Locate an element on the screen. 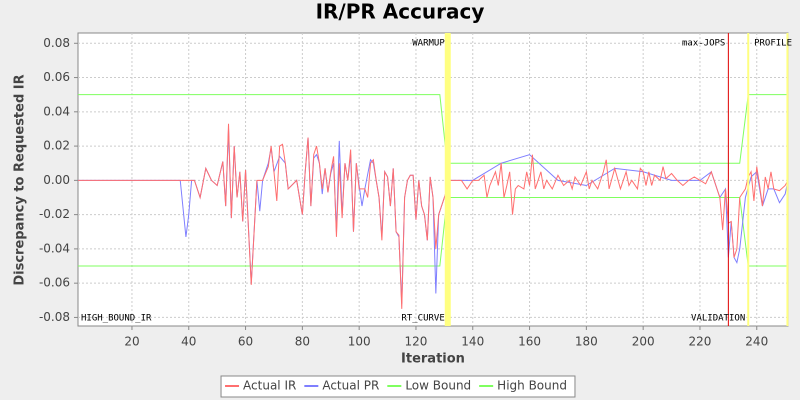 This screenshot has width=800, height=400. y-tick-label: -0.06 is located at coordinates (54, 283).